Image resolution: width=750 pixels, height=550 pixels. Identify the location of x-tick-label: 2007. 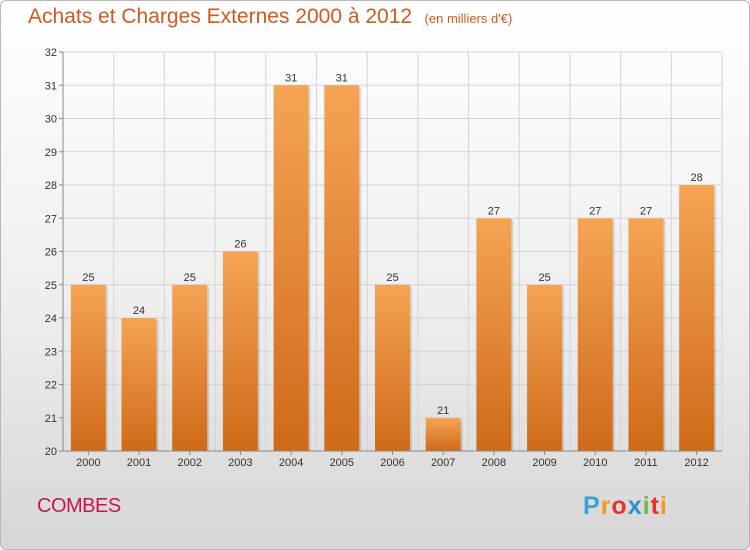
(443, 463).